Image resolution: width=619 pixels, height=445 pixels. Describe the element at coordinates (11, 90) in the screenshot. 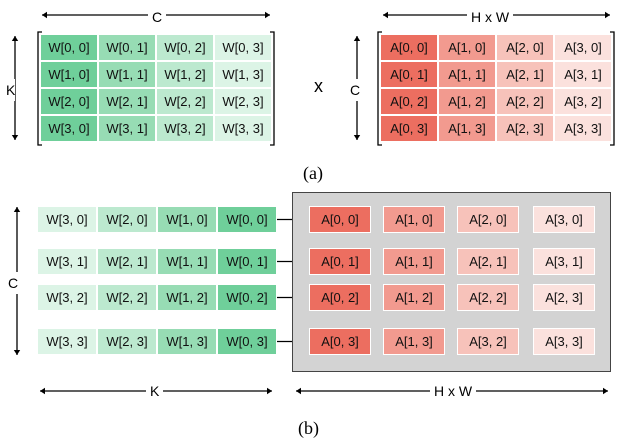

I see `weights-left-dim-label: K` at that location.